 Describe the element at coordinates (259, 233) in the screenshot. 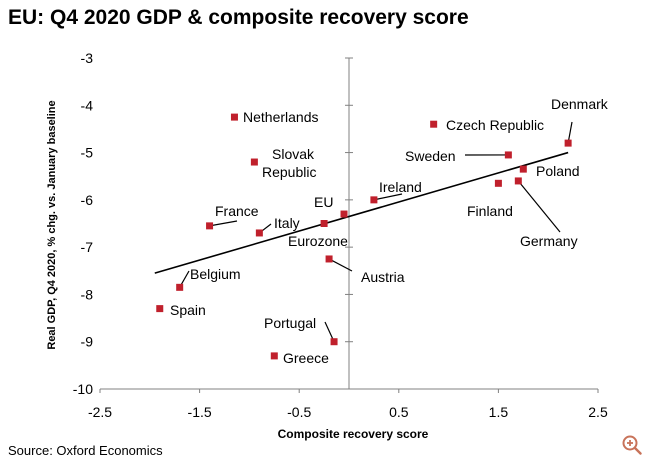

I see `point-italy` at that location.